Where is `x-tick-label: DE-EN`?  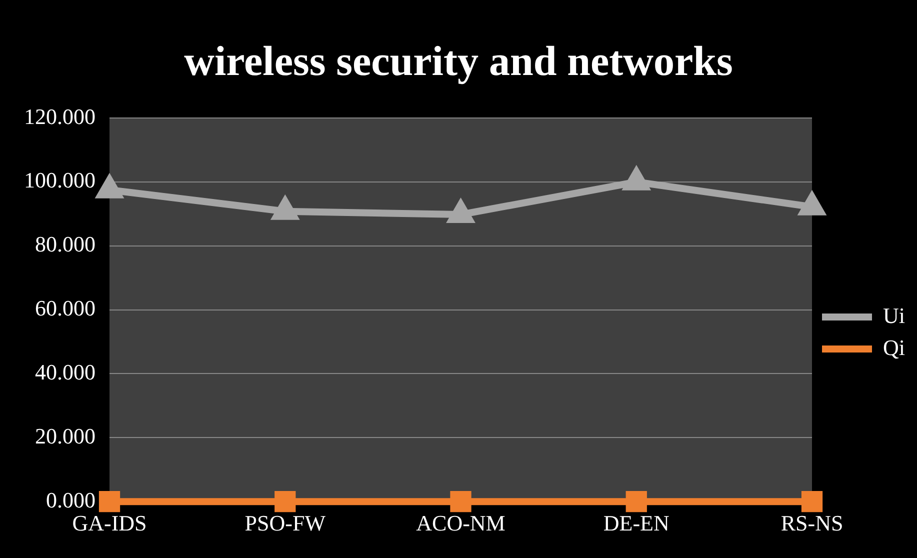
x-tick-label: DE-EN is located at coordinates (636, 523).